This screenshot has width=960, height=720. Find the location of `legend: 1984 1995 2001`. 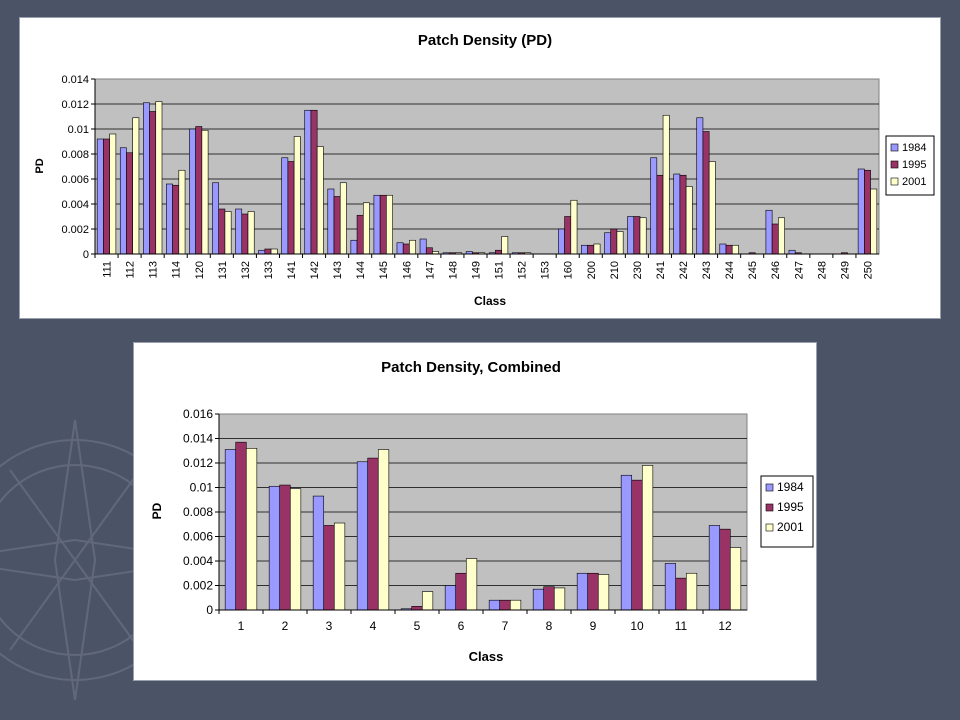

legend: 1984 1995 2001 is located at coordinates (787, 511).